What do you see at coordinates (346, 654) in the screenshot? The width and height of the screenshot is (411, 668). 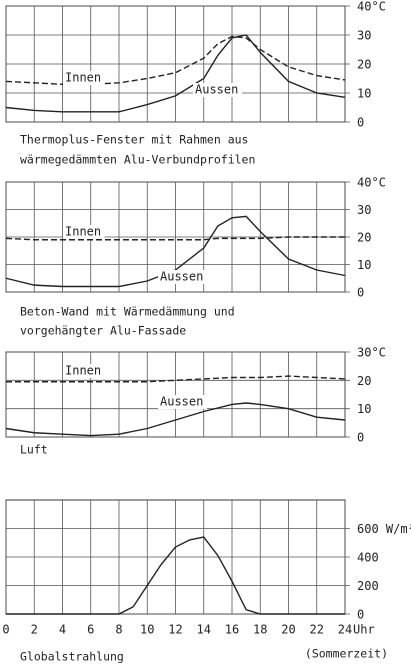 I see `note: (Sommerzeit)` at bounding box center [346, 654].